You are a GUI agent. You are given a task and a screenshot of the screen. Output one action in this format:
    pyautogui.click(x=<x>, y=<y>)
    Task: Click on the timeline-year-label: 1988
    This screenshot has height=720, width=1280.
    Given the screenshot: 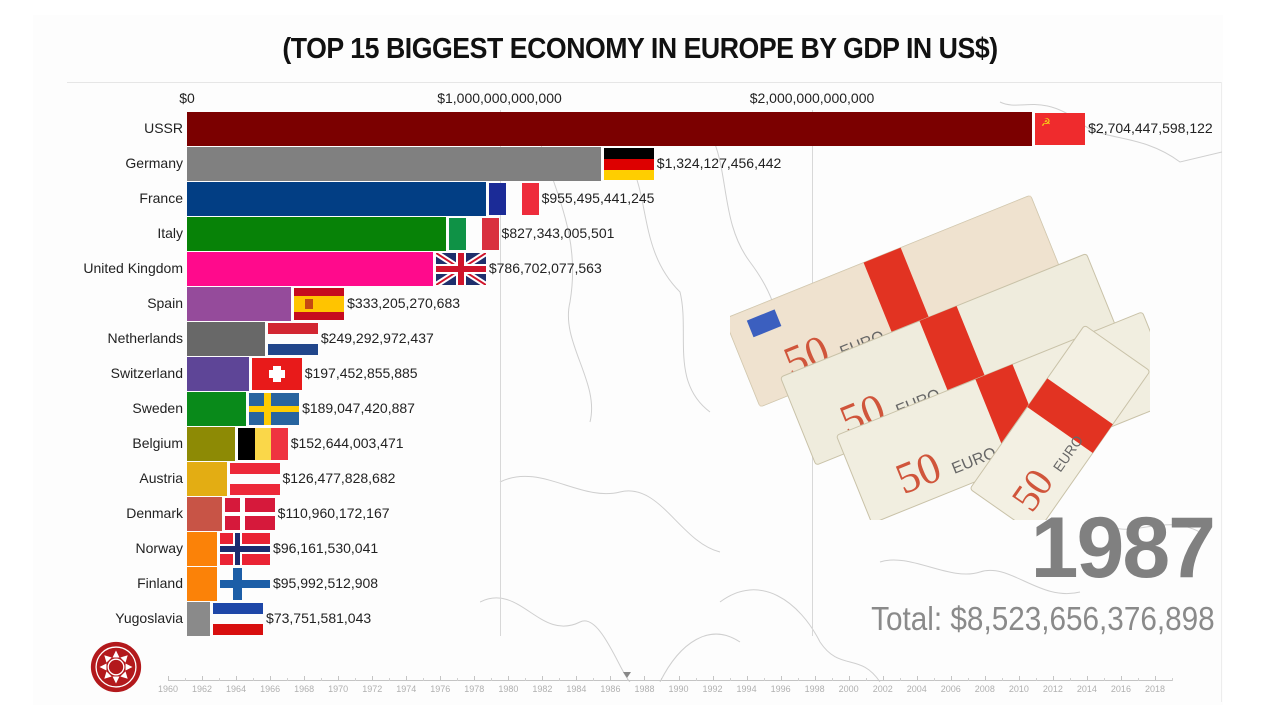 What is the action you would take?
    pyautogui.click(x=644, y=689)
    